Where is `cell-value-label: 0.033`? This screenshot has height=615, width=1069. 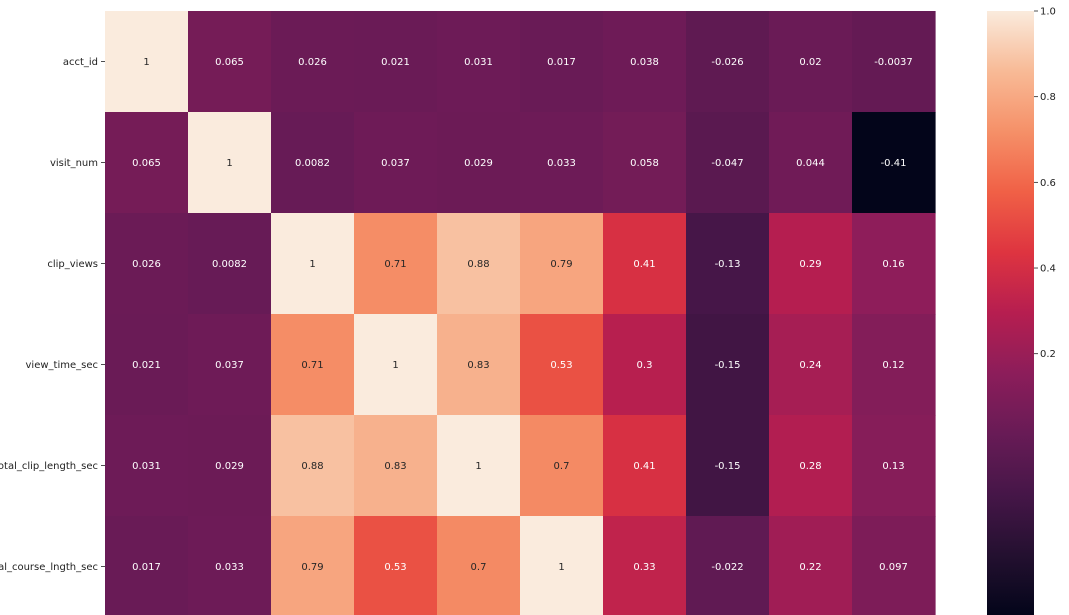
cell-value-label: 0.033 is located at coordinates (561, 163).